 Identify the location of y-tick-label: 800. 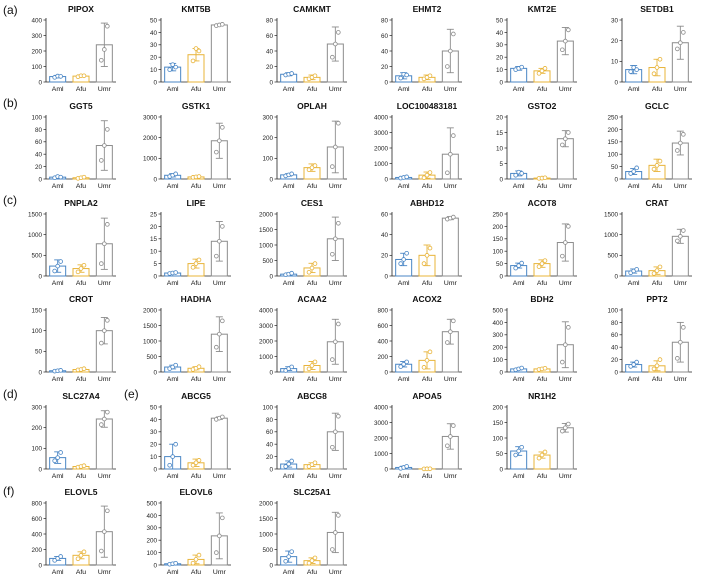
(382, 310).